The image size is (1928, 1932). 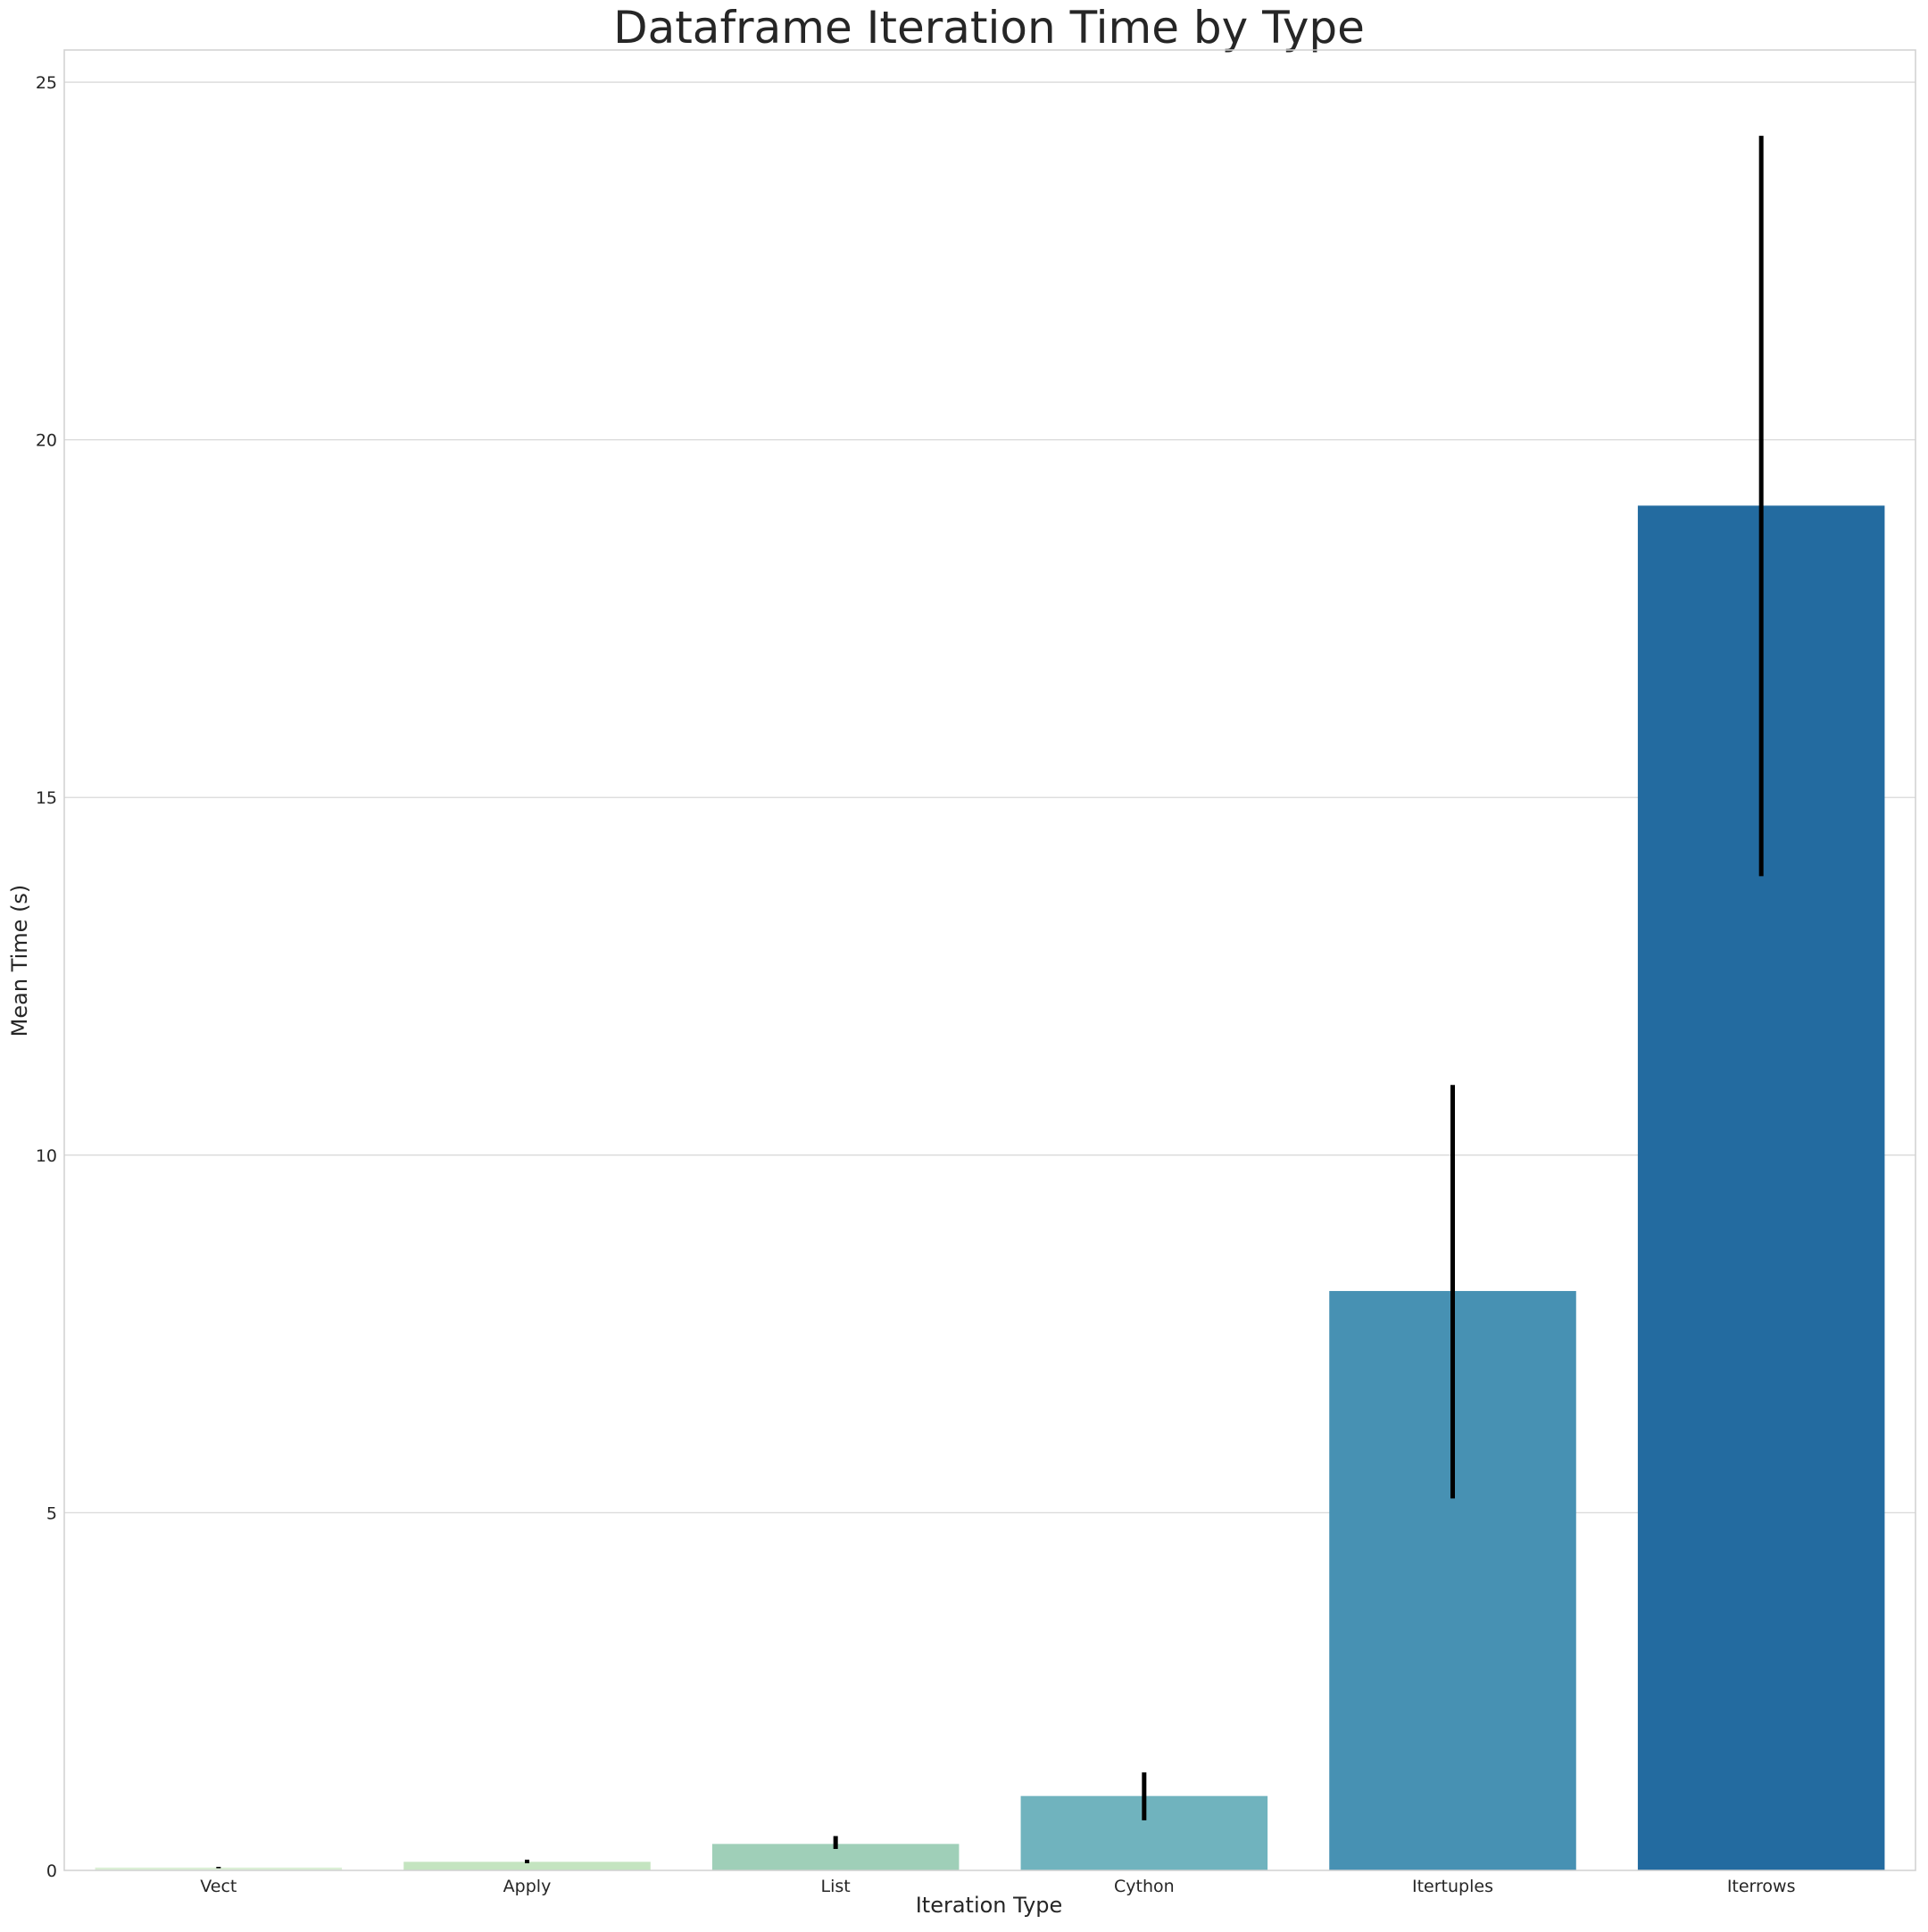 I want to click on x-tick-label: Iterrows, so click(x=1761, y=1886).